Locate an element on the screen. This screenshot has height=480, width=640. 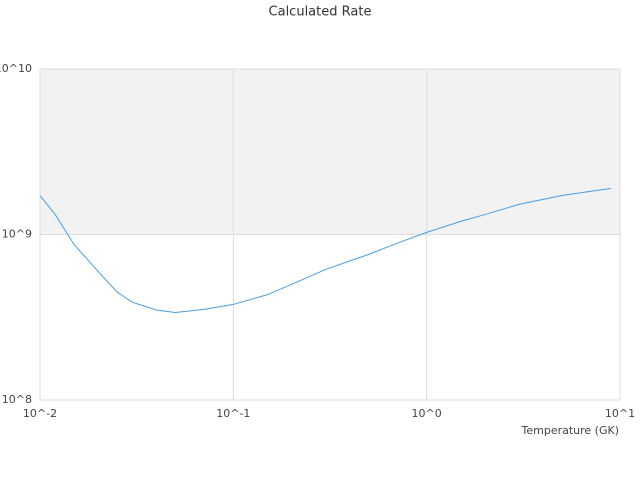
x-tick-label: 10^1 is located at coordinates (620, 413).